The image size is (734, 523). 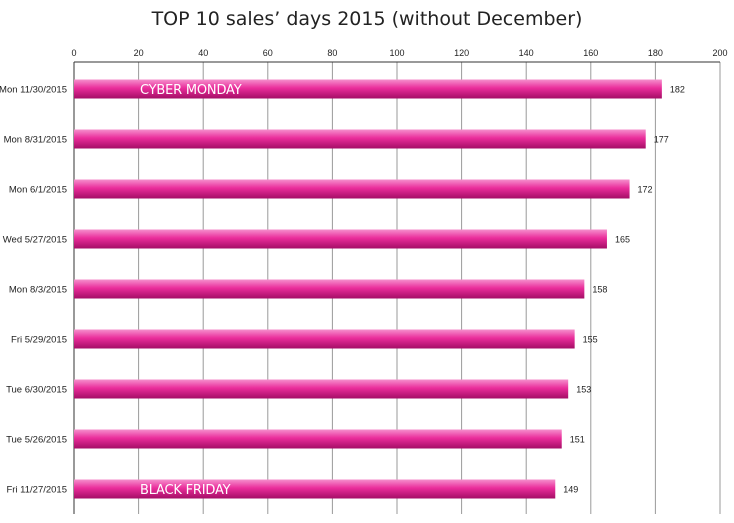 I want to click on category-label: Fri 11/27/2015, so click(x=36, y=490).